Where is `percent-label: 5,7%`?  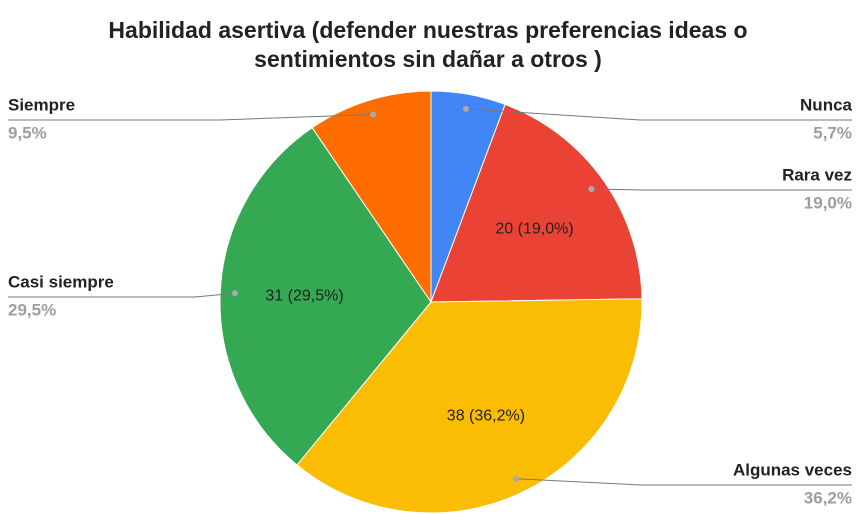 percent-label: 5,7% is located at coordinates (832, 132).